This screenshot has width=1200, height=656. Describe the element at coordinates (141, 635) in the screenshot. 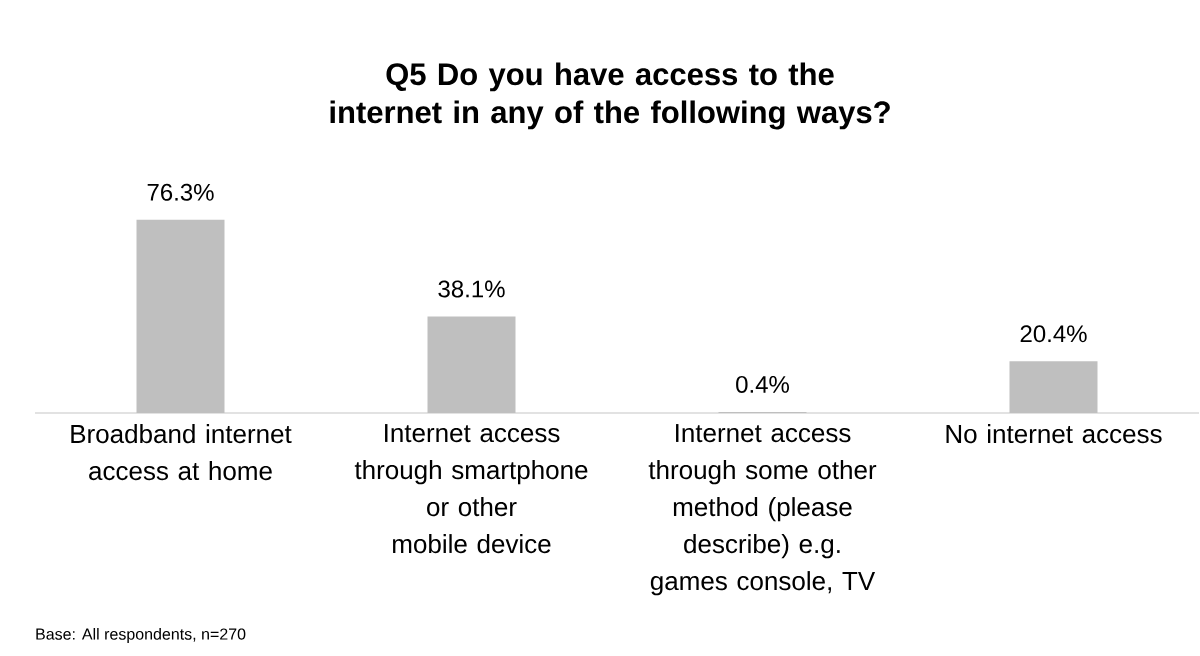

I see `text: Base: All respondents, n=270` at that location.